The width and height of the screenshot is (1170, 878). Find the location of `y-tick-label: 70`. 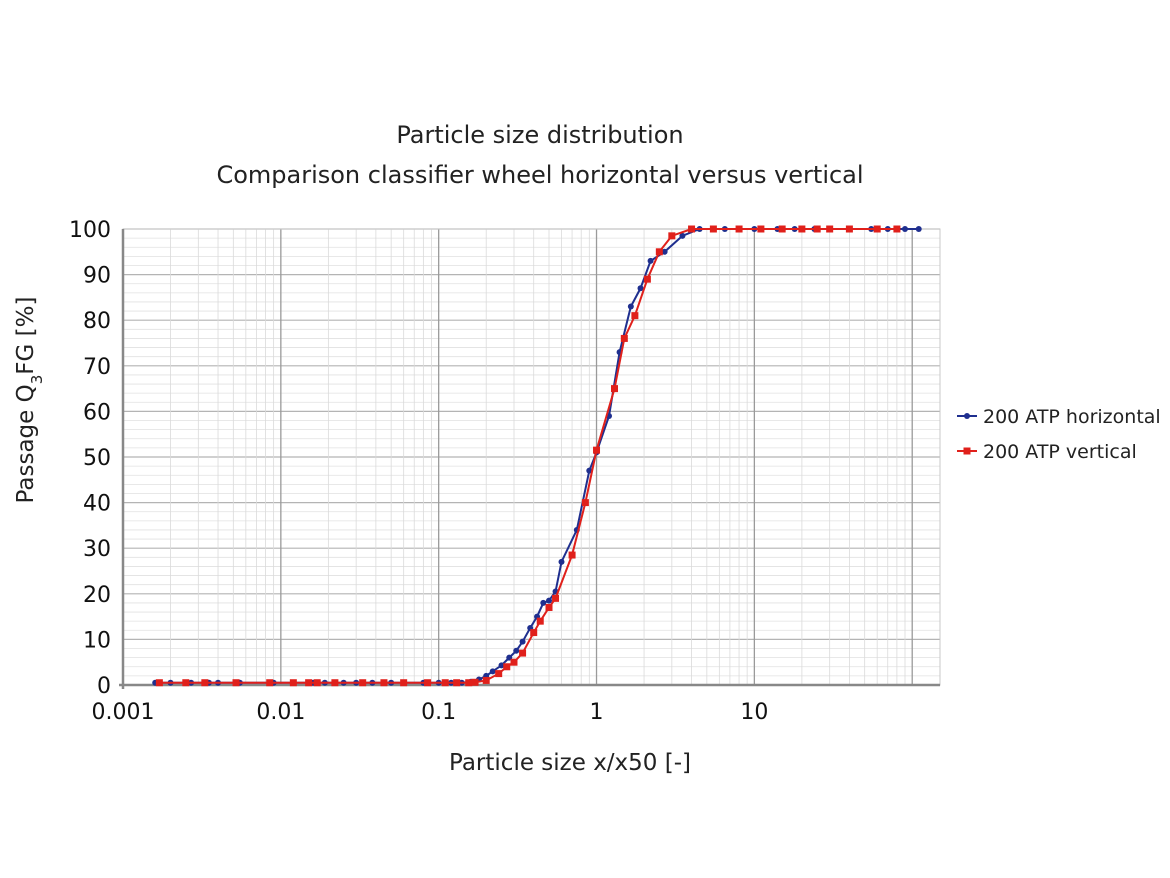

y-tick-label: 70 is located at coordinates (97, 367).